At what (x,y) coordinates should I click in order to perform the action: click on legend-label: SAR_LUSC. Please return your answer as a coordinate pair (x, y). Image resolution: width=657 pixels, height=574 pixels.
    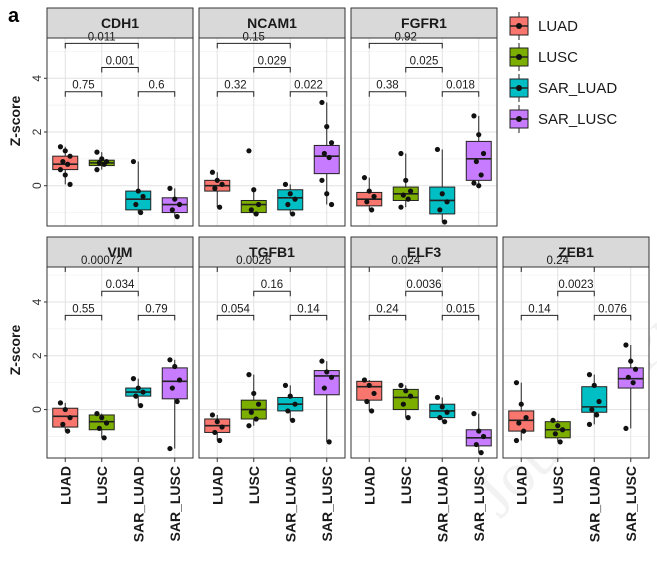
    Looking at the image, I should click on (577, 119).